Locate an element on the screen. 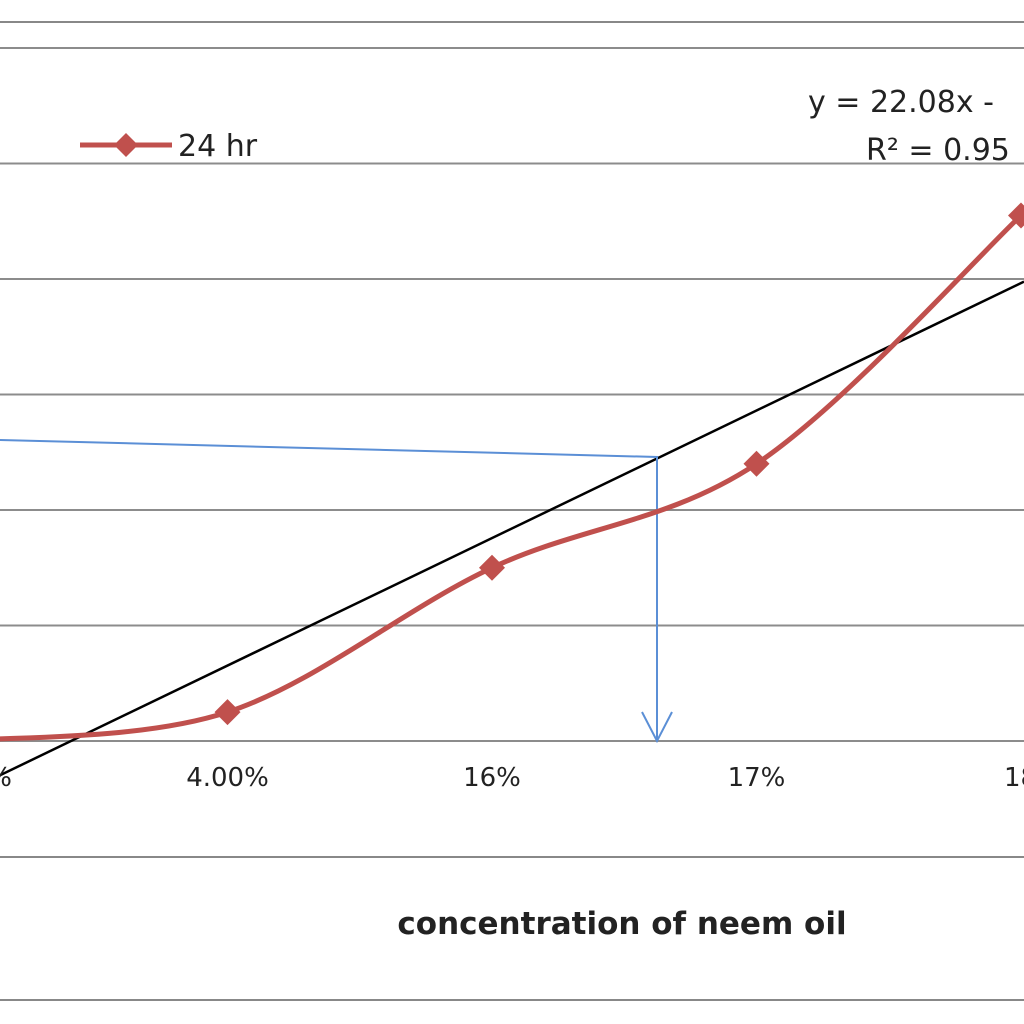 The height and width of the screenshot is (1024, 1024). legend: 24 hr is located at coordinates (169, 146).